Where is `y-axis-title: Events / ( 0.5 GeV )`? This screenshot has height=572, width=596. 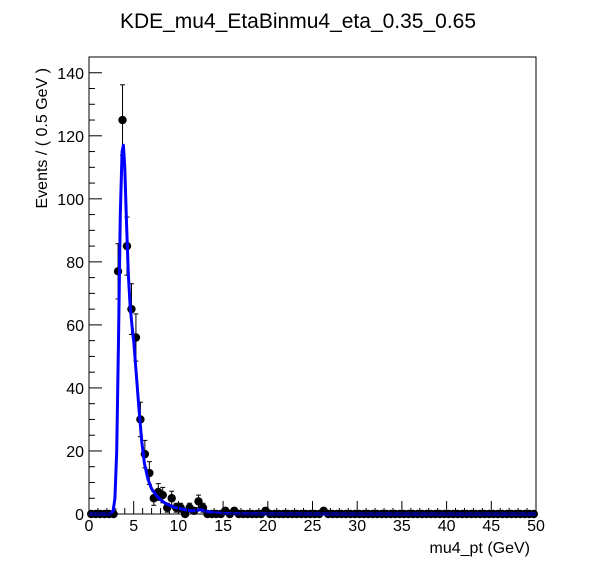 y-axis-title: Events / ( 0.5 GeV ) is located at coordinates (42, 138).